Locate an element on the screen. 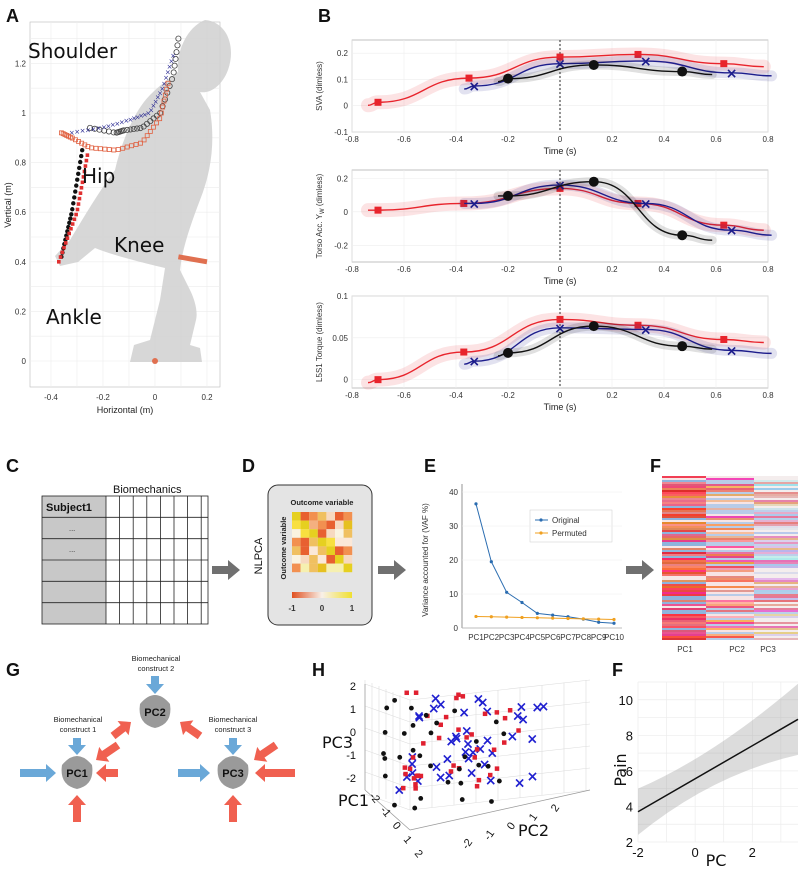 The image size is (803, 872). f2-xtick: 2 is located at coordinates (752, 852).